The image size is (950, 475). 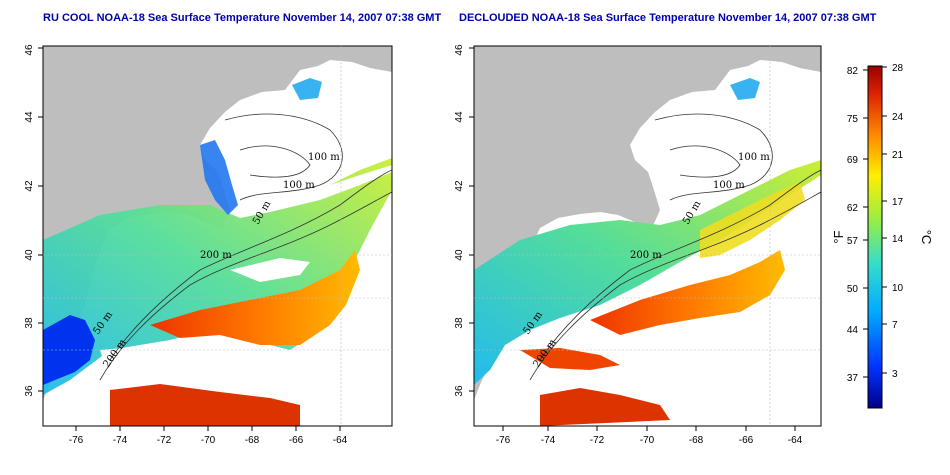 I want to click on left-cloud-patches, so click(x=246, y=275).